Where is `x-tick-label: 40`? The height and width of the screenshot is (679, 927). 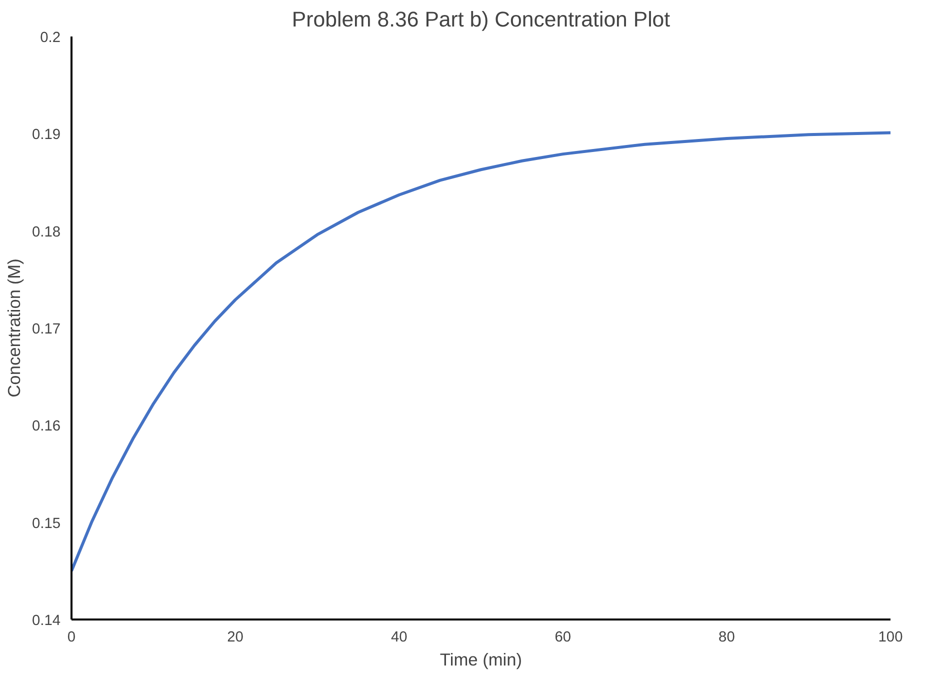 x-tick-label: 40 is located at coordinates (399, 638).